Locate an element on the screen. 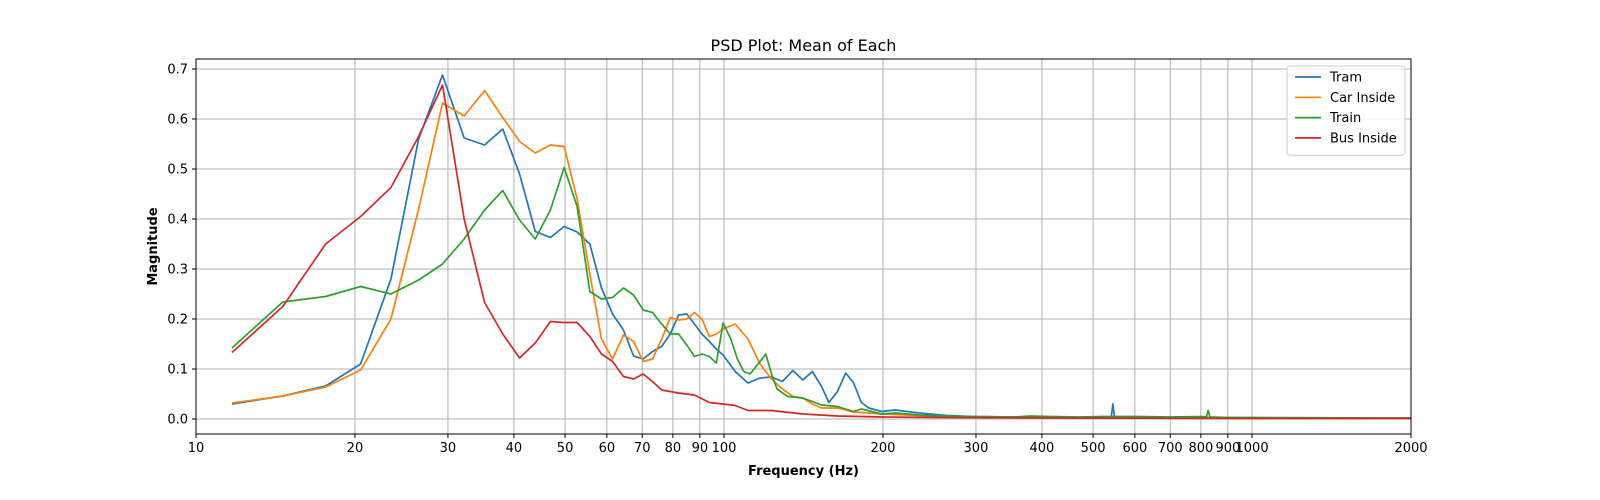 The image size is (1600, 500). x-tick-label: 1000 is located at coordinates (1252, 448).